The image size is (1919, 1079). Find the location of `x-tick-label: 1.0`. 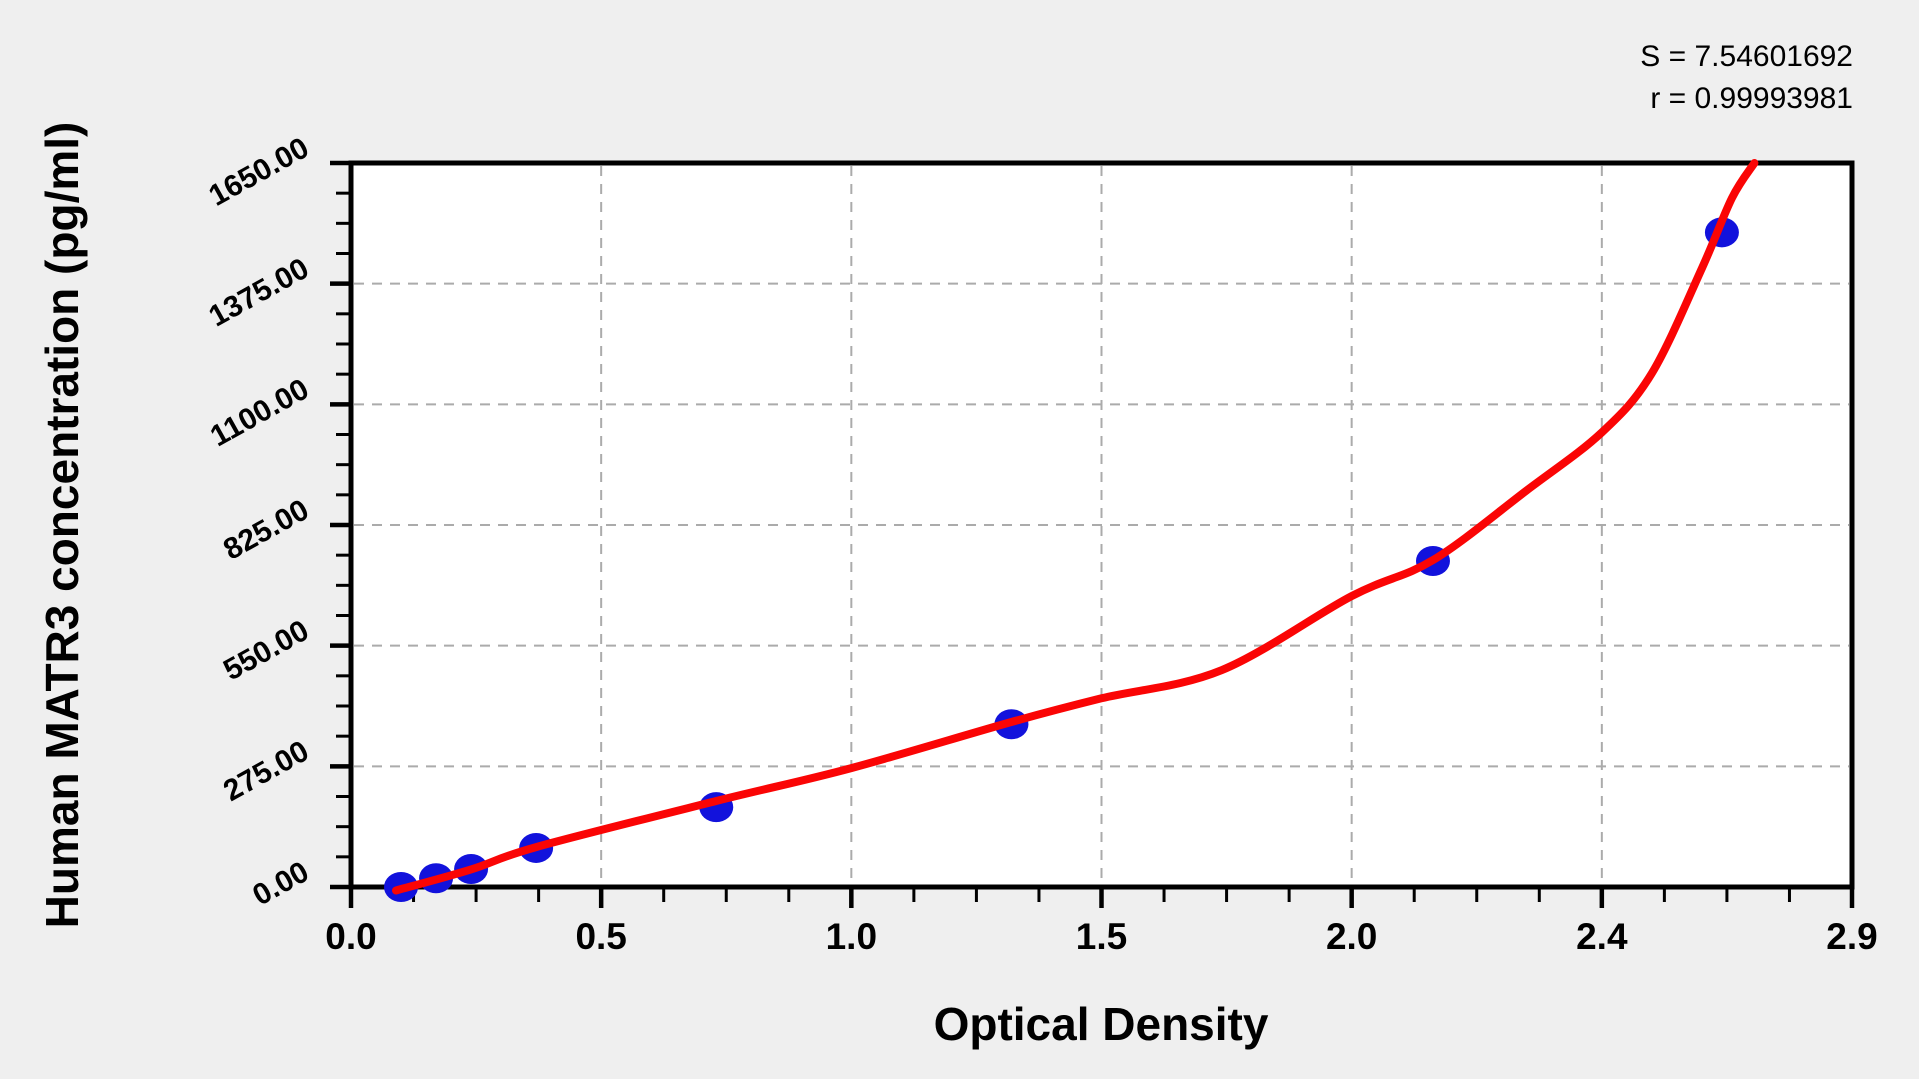

x-tick-label: 1.0 is located at coordinates (851, 936).